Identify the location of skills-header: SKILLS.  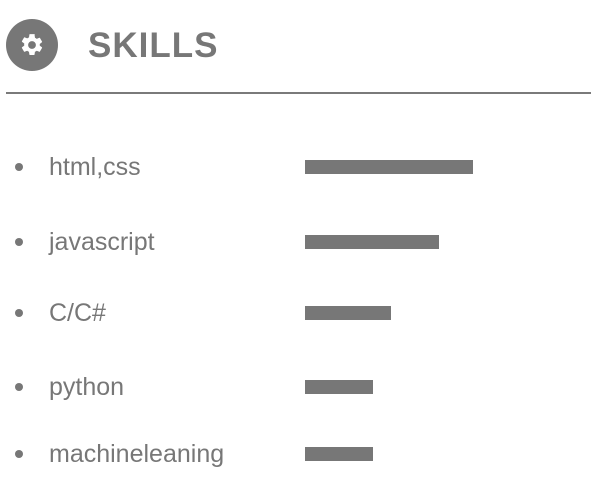
(112, 45).